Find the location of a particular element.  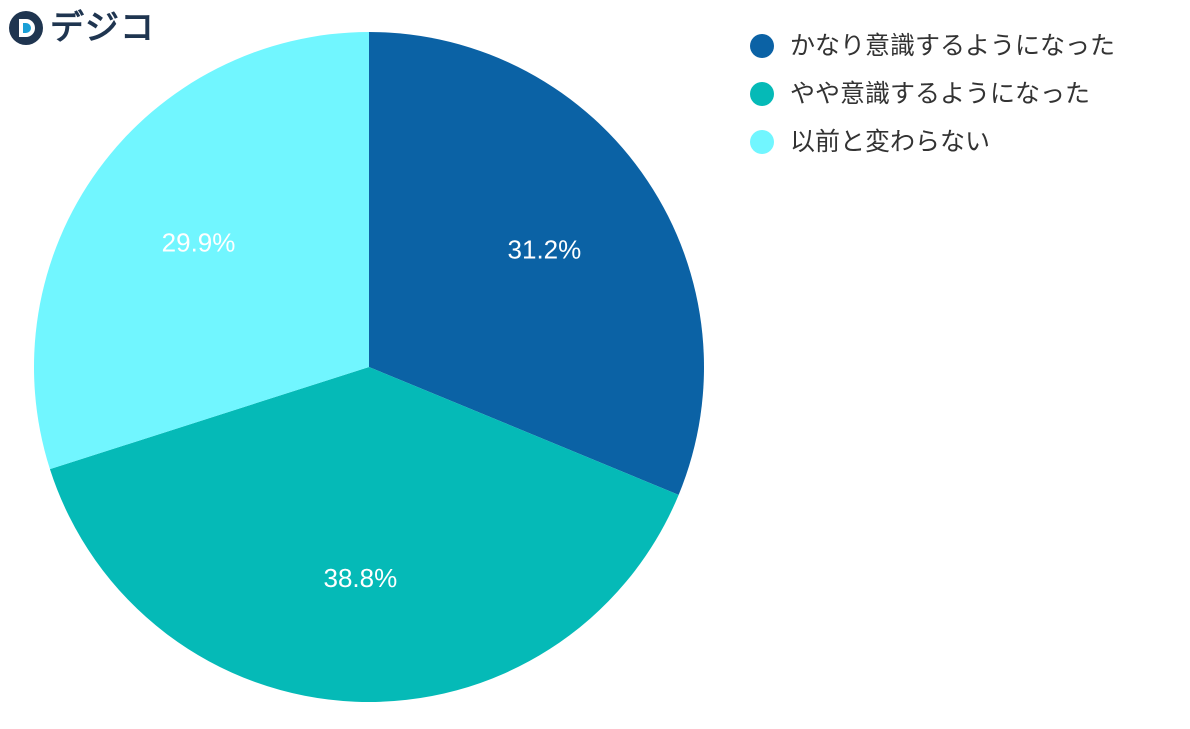

legend-label: やや意識するようになった is located at coordinates (940, 93).